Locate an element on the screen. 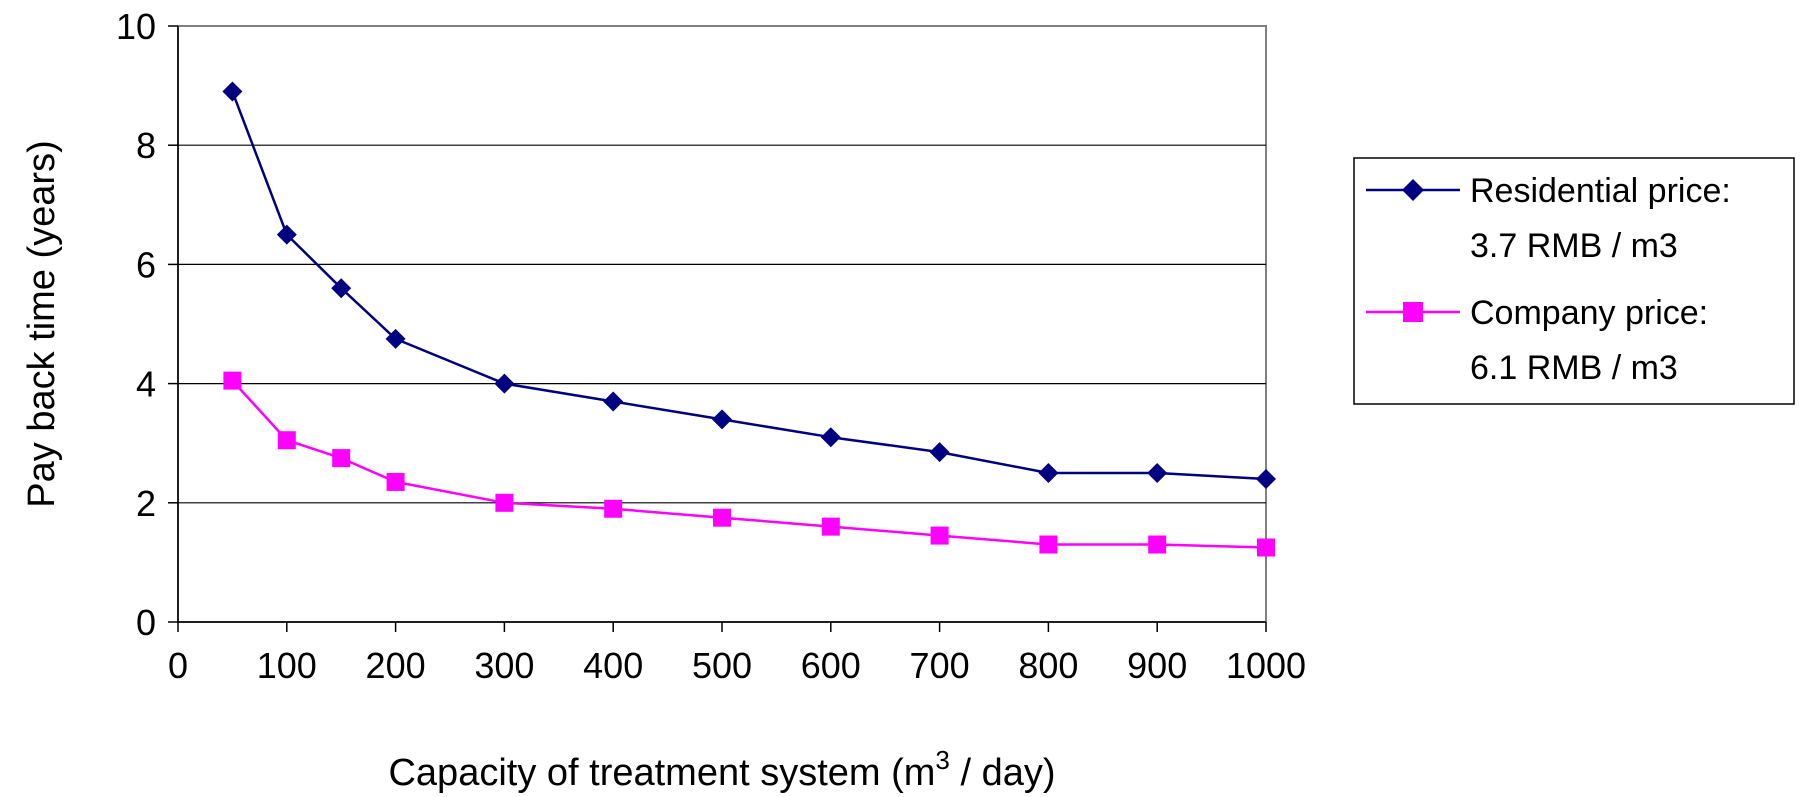  legend-marker-company is located at coordinates (1413, 312).